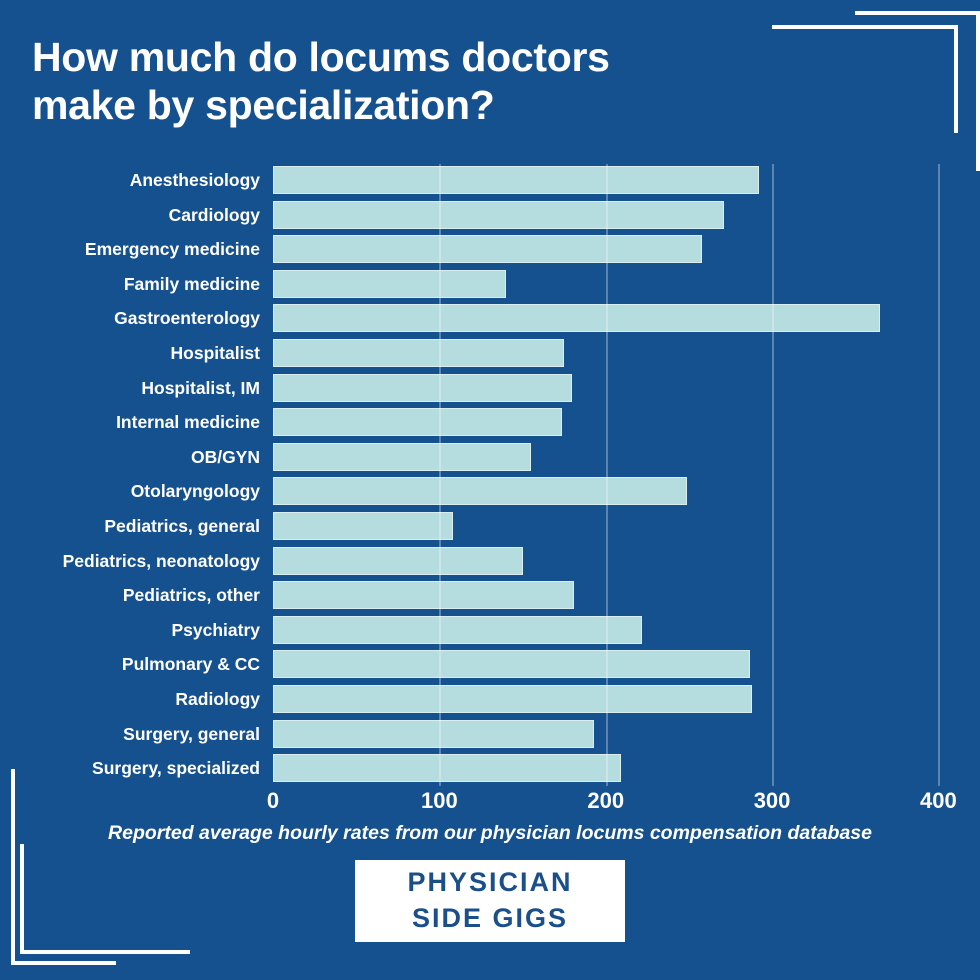 The image size is (980, 980). Describe the element at coordinates (191, 283) in the screenshot. I see `y-axis-label: Family medicine` at that location.